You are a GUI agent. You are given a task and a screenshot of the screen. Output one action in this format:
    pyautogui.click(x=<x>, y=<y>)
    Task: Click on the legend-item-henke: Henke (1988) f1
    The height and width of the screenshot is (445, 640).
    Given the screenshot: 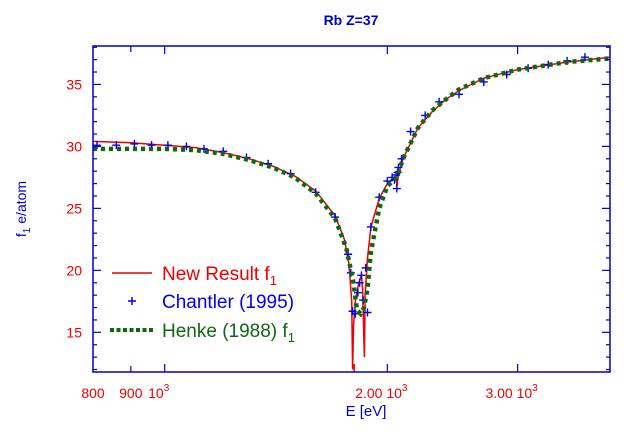 What is the action you would take?
    pyautogui.click(x=202, y=333)
    